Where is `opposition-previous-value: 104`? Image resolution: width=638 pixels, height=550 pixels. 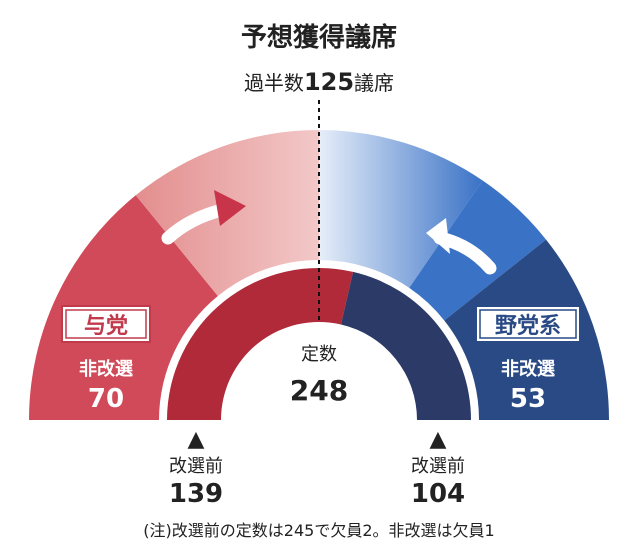
opposition-previous-value: 104 is located at coordinates (438, 494).